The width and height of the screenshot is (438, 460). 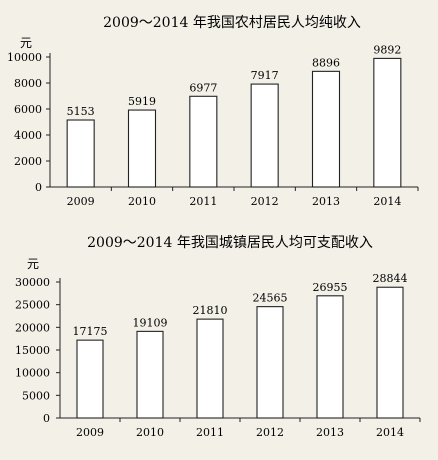 I want to click on data-label: 21810, so click(x=210, y=310).